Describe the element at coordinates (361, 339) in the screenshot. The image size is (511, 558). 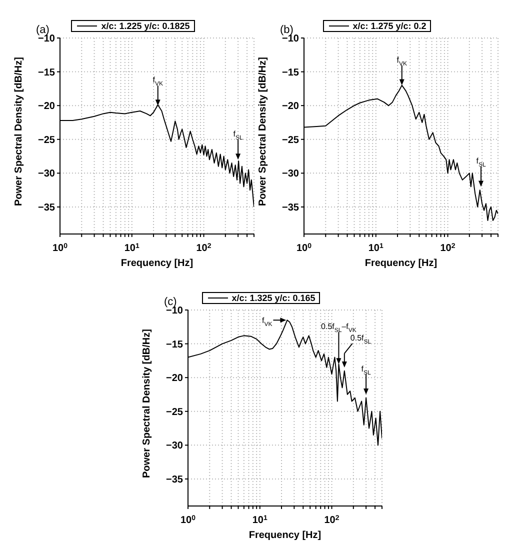
I see `annotation: 0.5f$_{SL}$` at that location.